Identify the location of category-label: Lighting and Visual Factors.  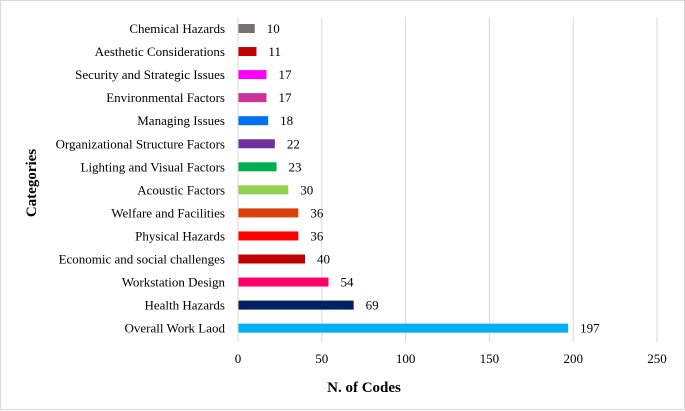
(153, 166).